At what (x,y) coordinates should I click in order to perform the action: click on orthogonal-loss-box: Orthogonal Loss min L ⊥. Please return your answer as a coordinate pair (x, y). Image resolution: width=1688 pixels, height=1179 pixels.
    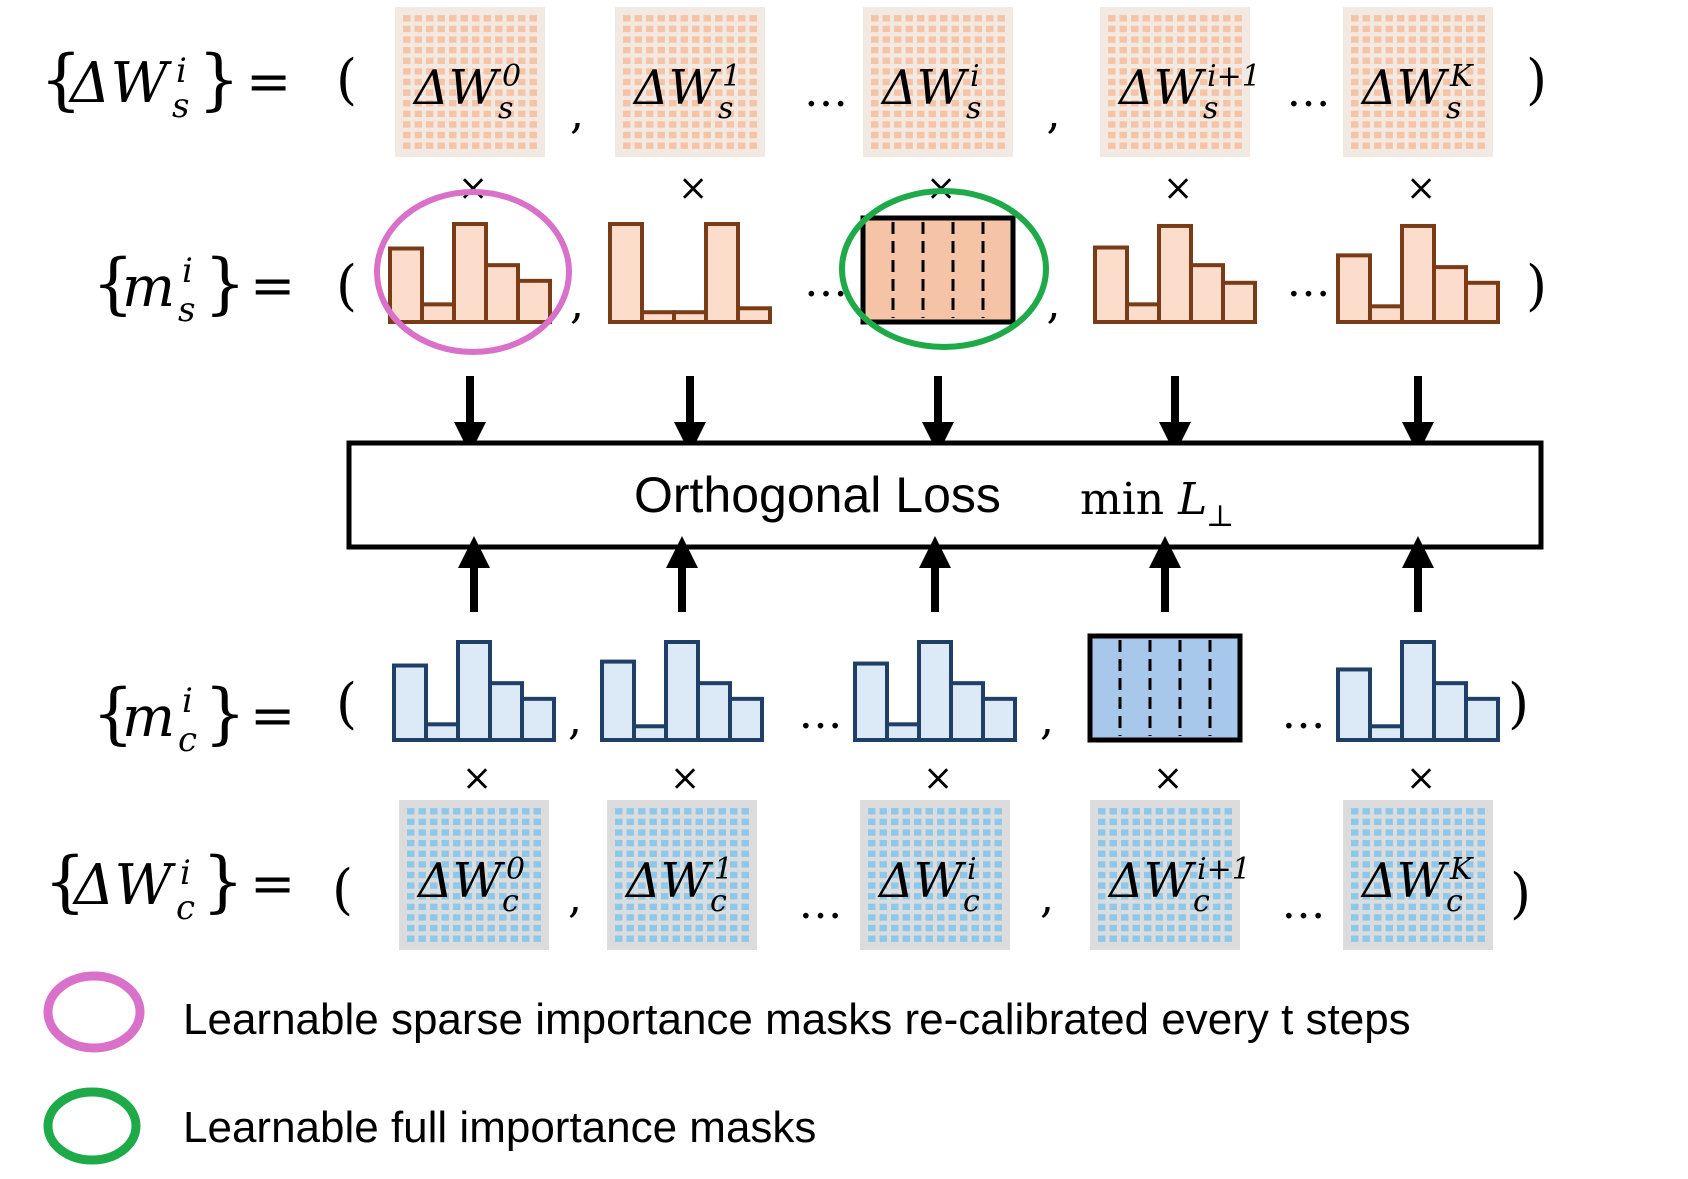
    Looking at the image, I should click on (945, 495).